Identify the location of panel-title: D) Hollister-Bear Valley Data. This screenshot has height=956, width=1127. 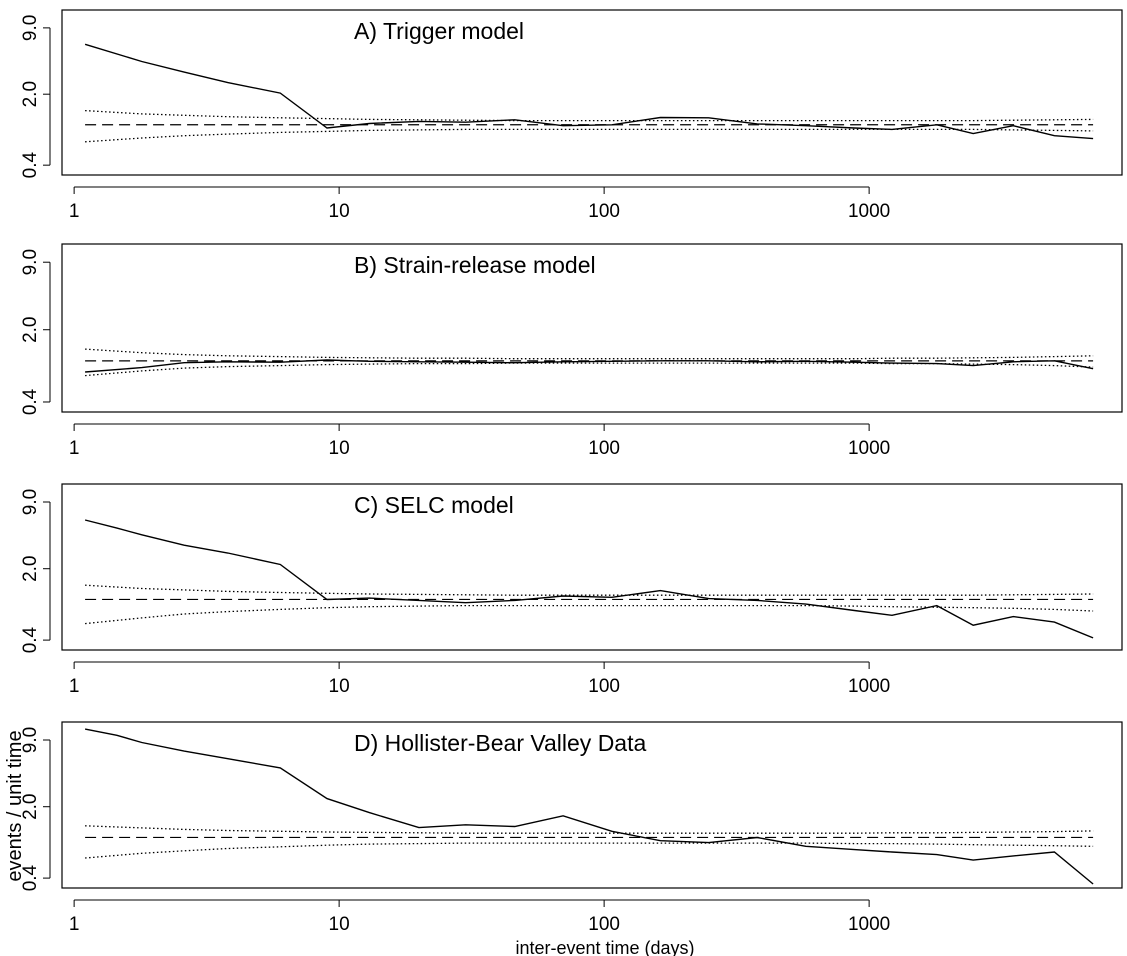
(500, 743).